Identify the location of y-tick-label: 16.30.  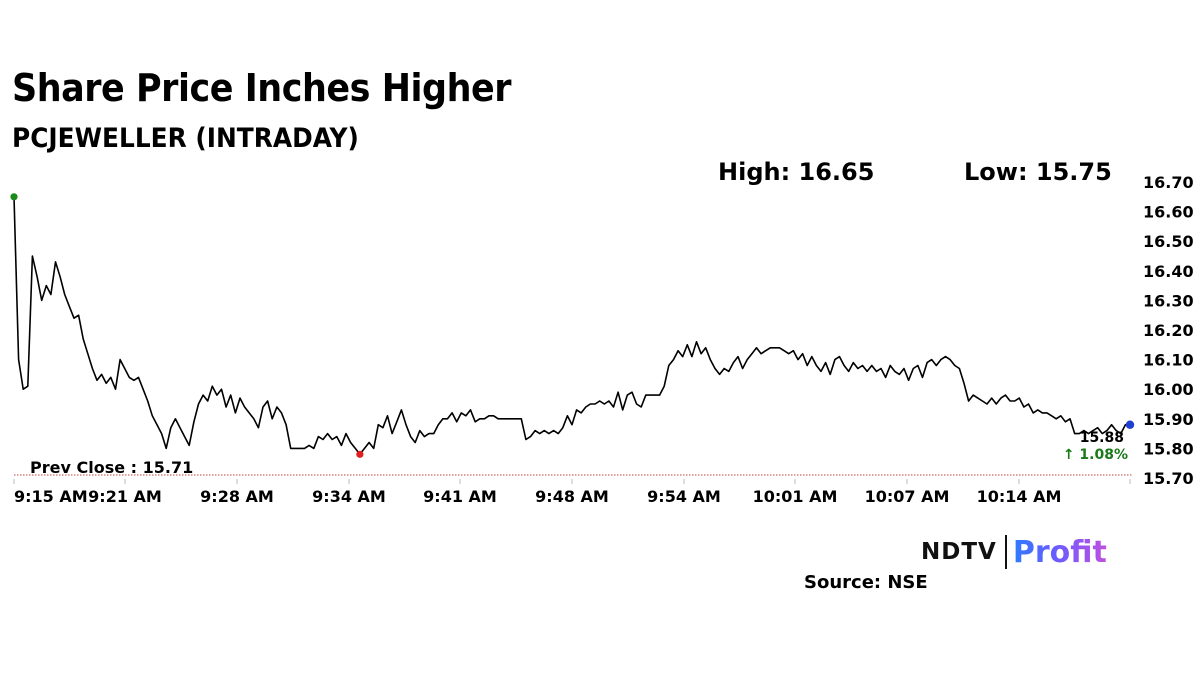
(1168, 300).